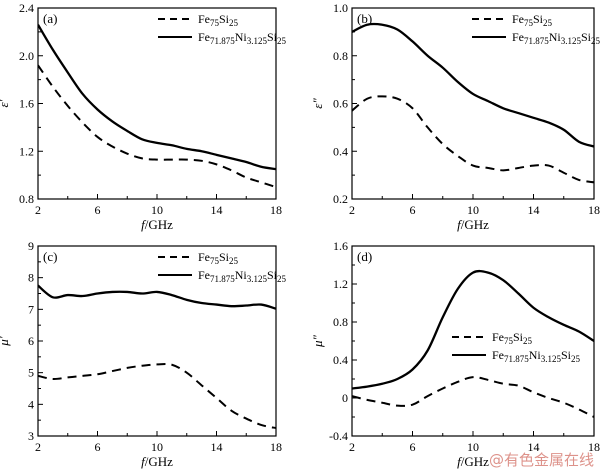 This screenshot has height=472, width=600. What do you see at coordinates (31, 309) in the screenshot?
I see `y-tick-label: 7` at bounding box center [31, 309].